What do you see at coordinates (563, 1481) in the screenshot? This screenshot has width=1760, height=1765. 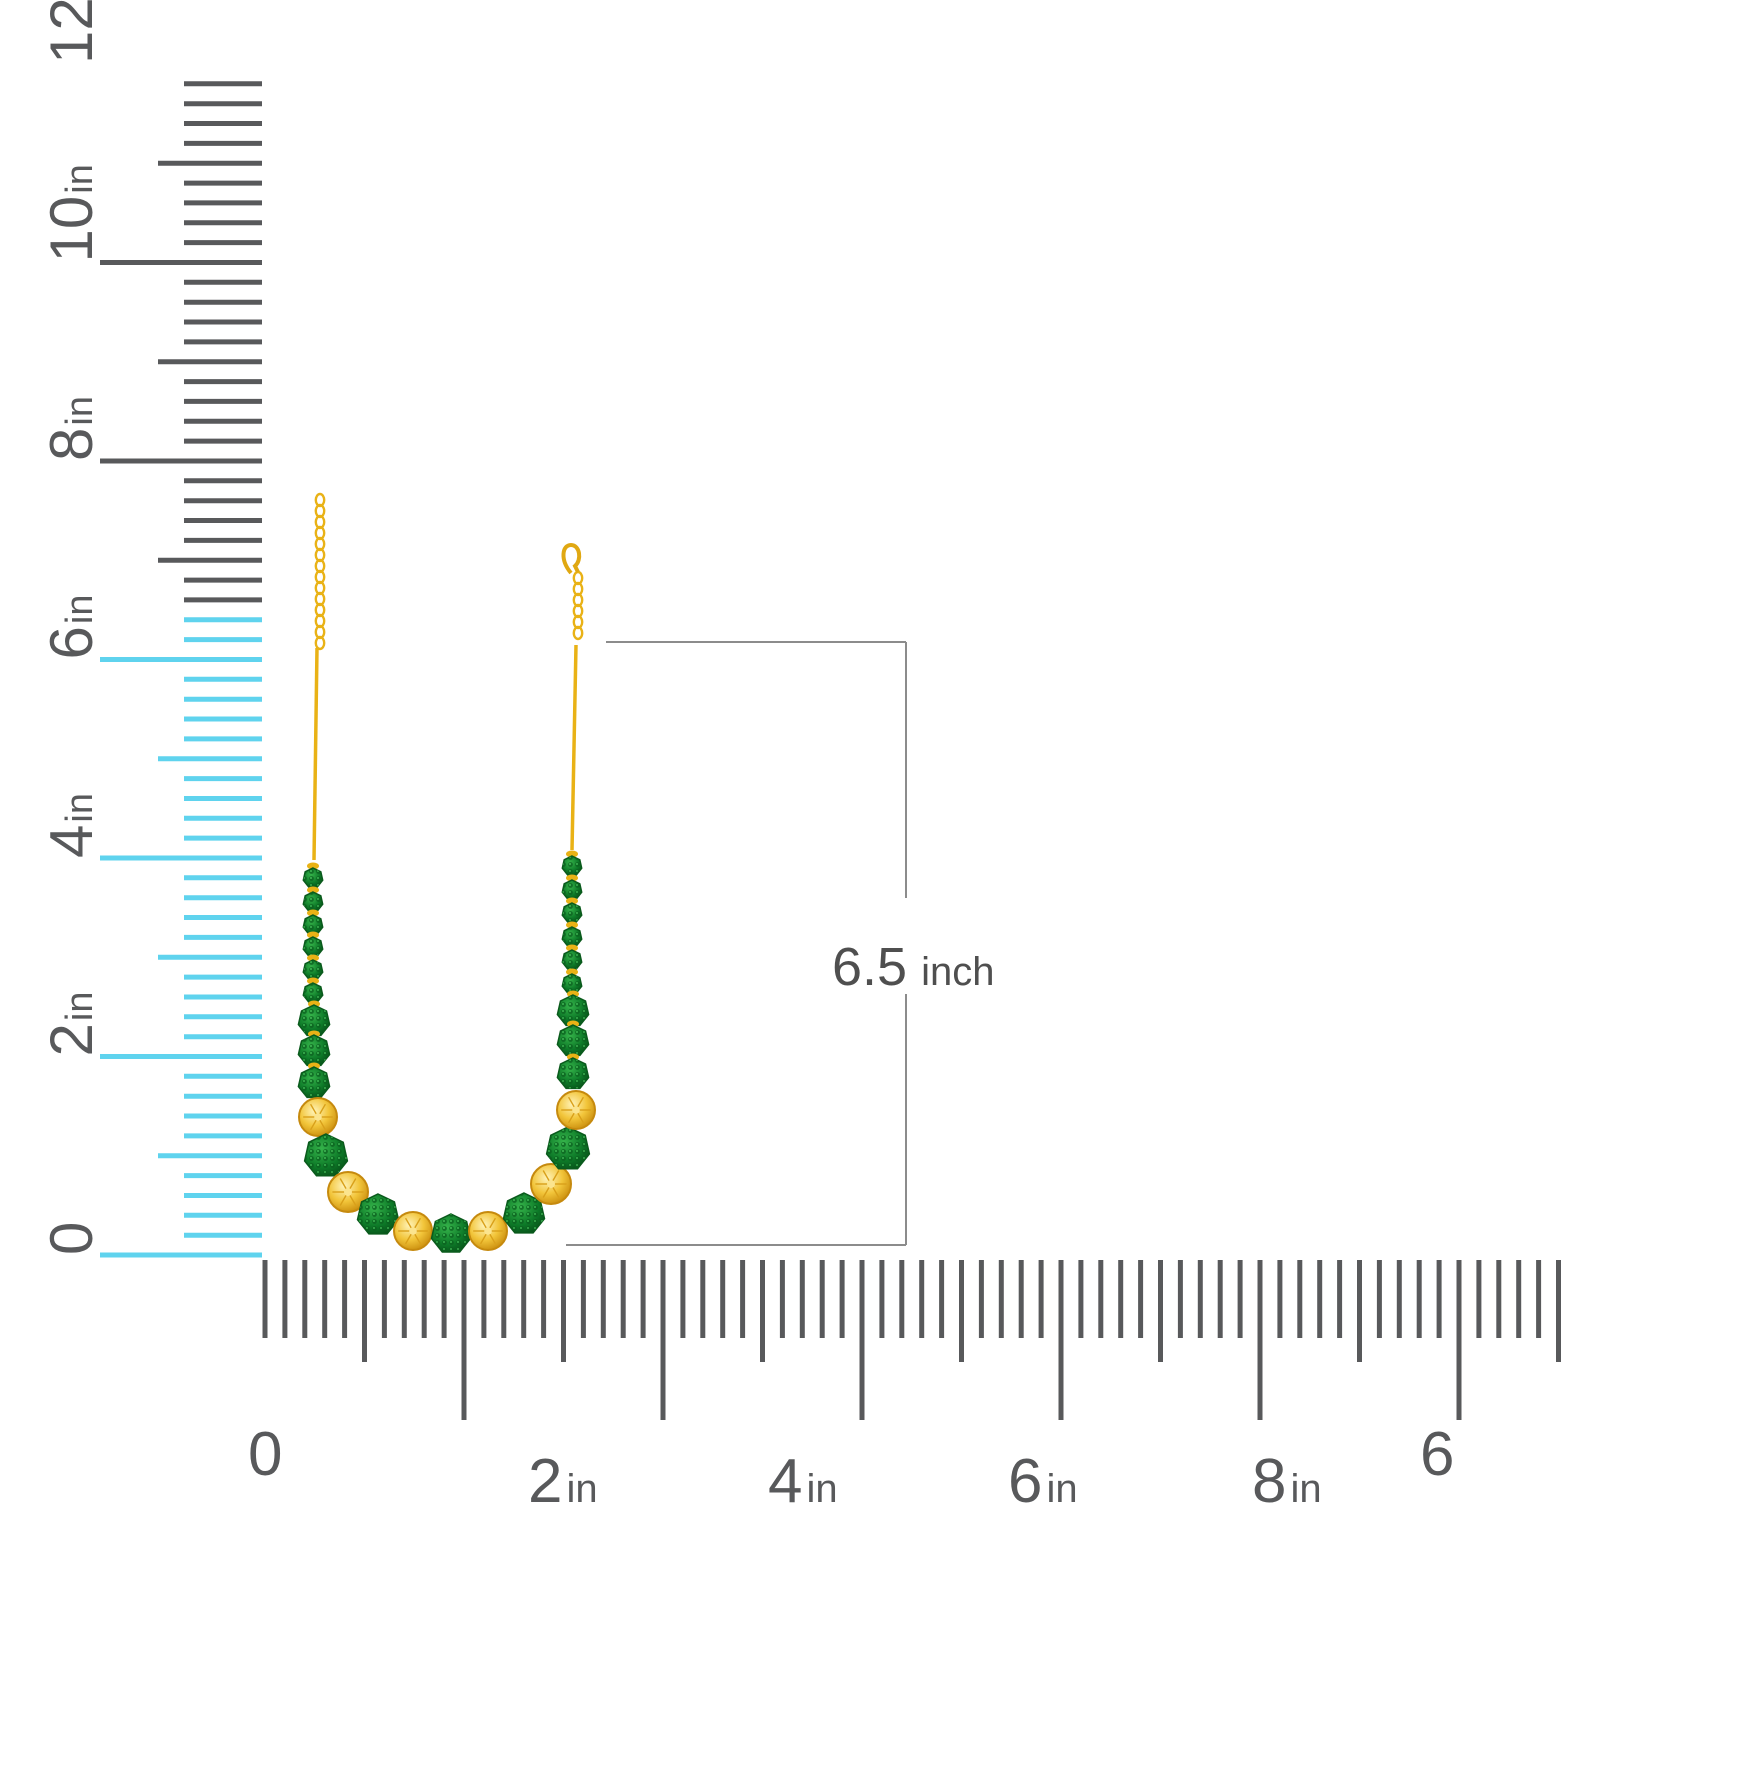 I see `horizontal-ruler-label: 2 in` at bounding box center [563, 1481].